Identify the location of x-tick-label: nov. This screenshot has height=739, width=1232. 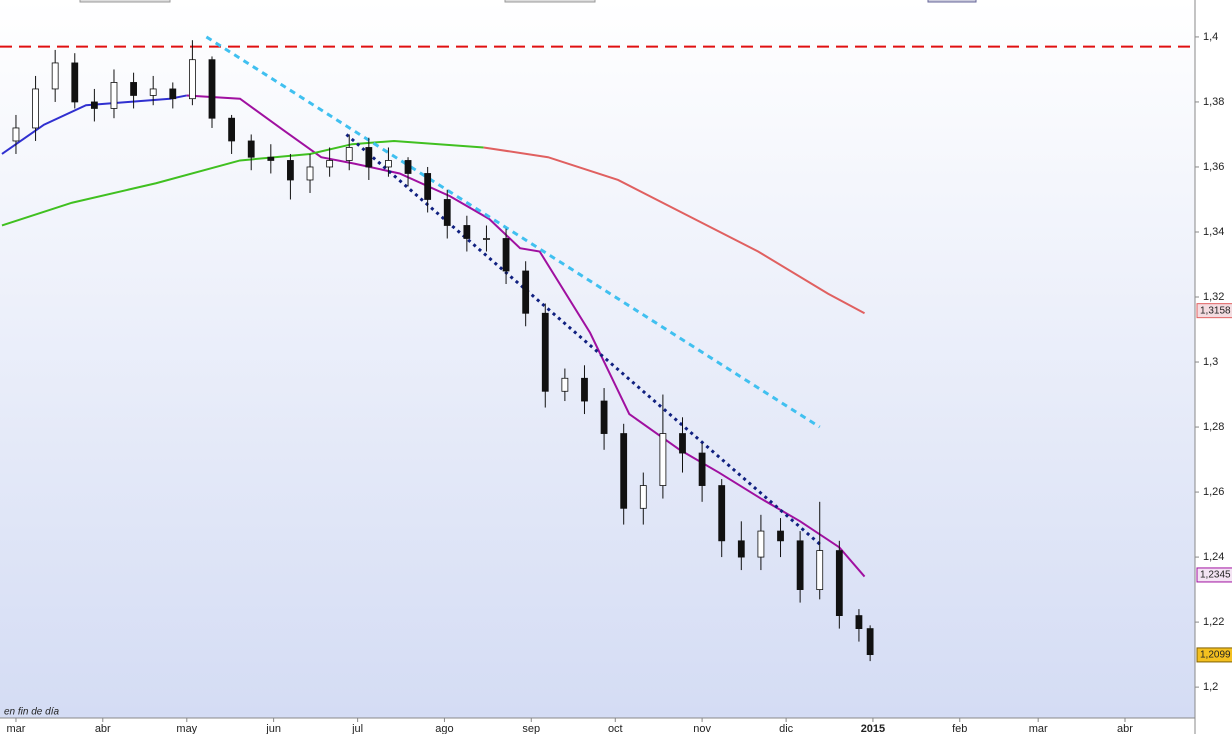
(702, 728).